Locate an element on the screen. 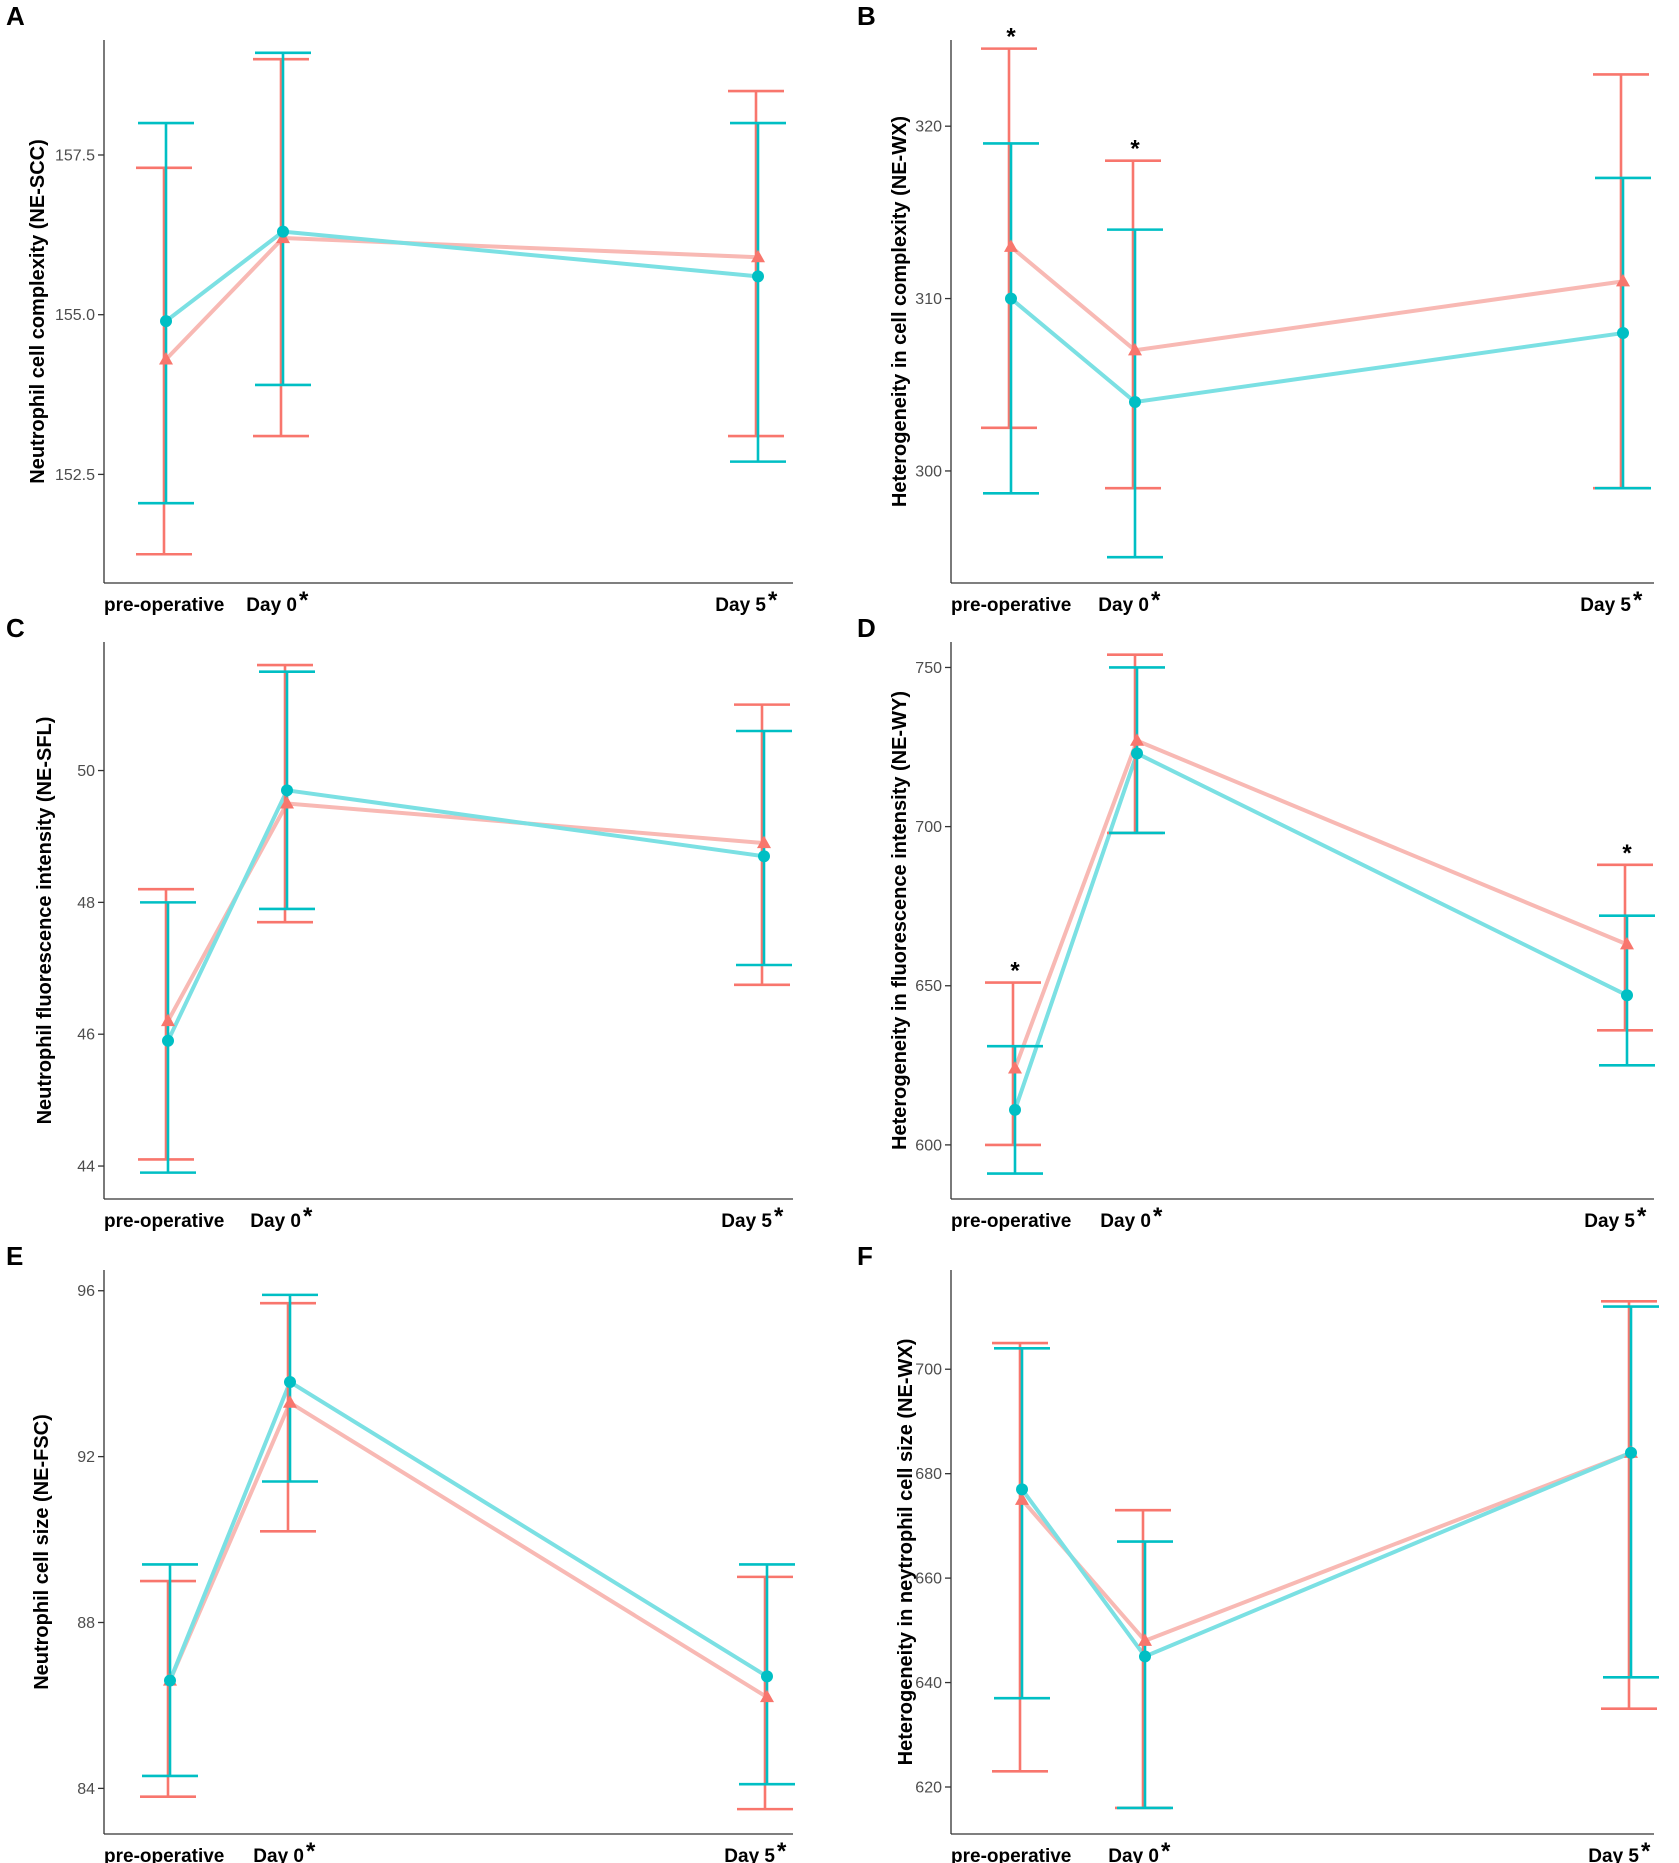 This screenshot has width=1679, height=1863. y-tick-label: 155.0 is located at coordinates (75, 315).